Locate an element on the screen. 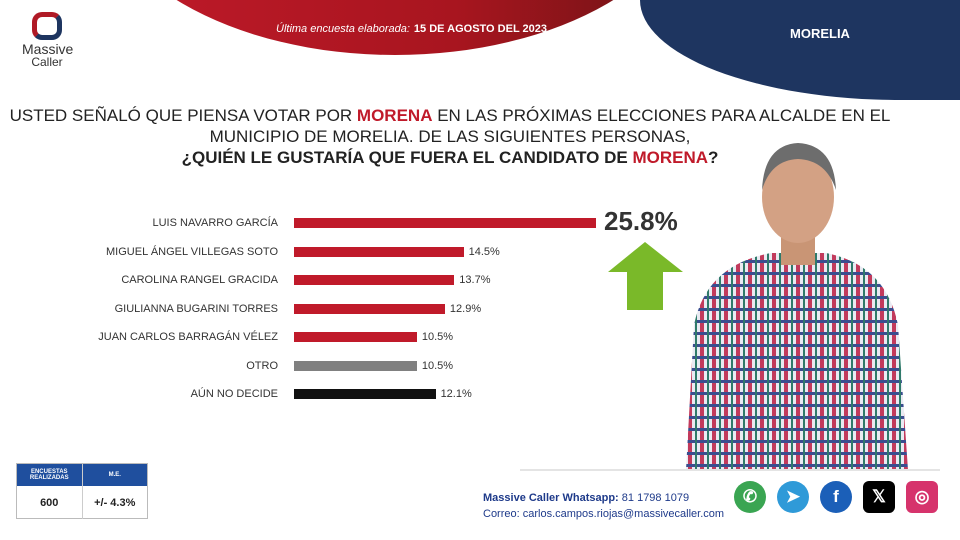 The image size is (960, 540). surveys-value: 600 is located at coordinates (50, 502).